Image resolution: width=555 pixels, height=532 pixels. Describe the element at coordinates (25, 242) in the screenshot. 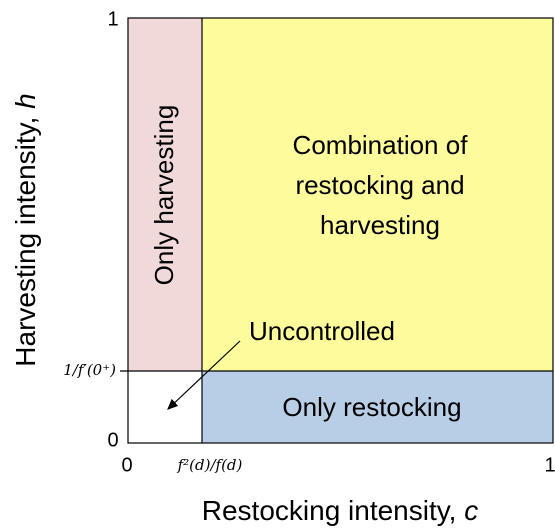

I see `label-text: Harvesting intensity,` at that location.